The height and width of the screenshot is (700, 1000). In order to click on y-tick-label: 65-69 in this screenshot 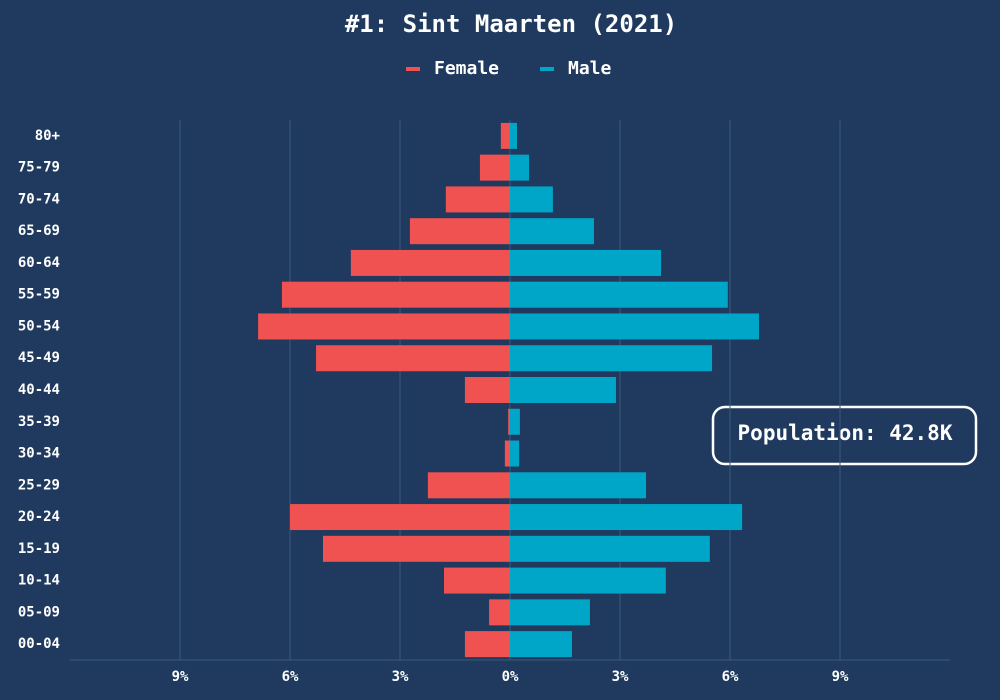, I will do `click(39, 231)`.